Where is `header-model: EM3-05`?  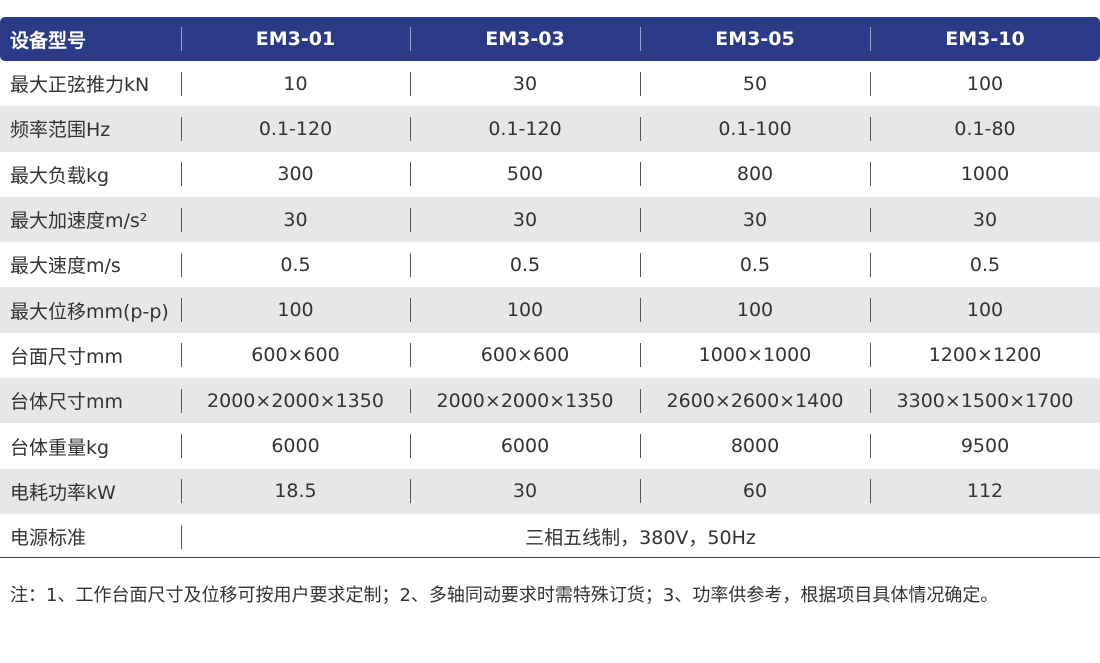 header-model: EM3-05 is located at coordinates (755, 39).